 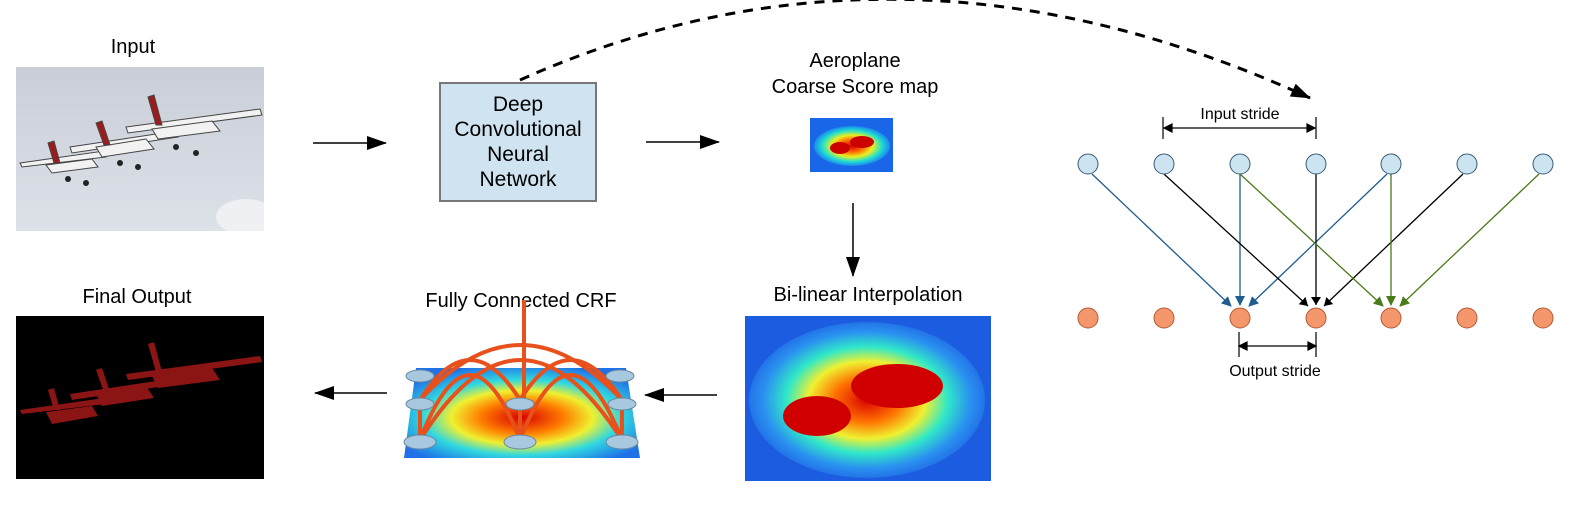 What do you see at coordinates (851, 145) in the screenshot?
I see `coarse-score-map` at bounding box center [851, 145].